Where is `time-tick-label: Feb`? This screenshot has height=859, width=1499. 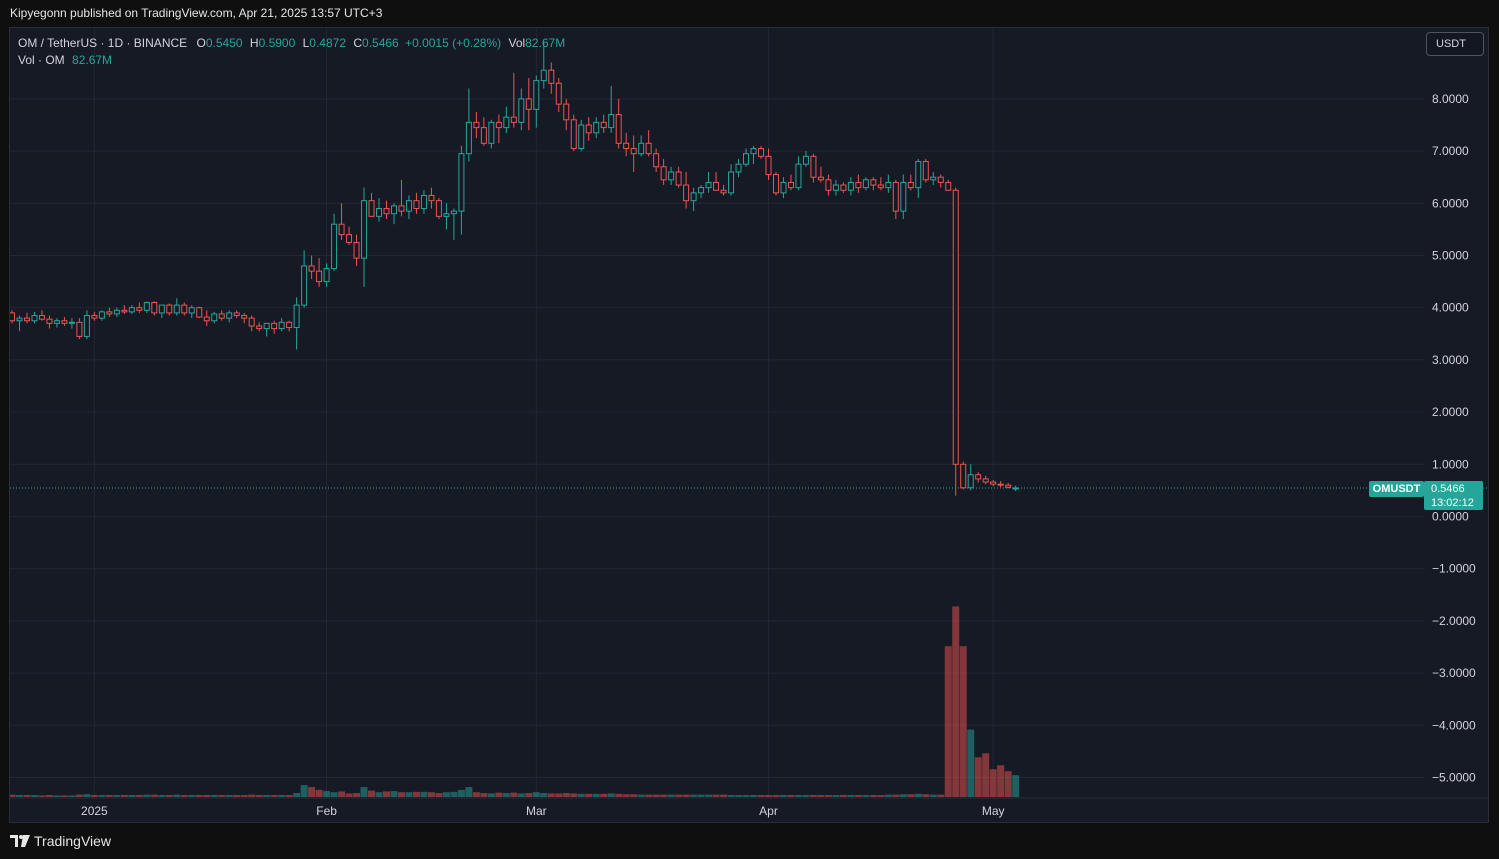
time-tick-label: Feb is located at coordinates (326, 811).